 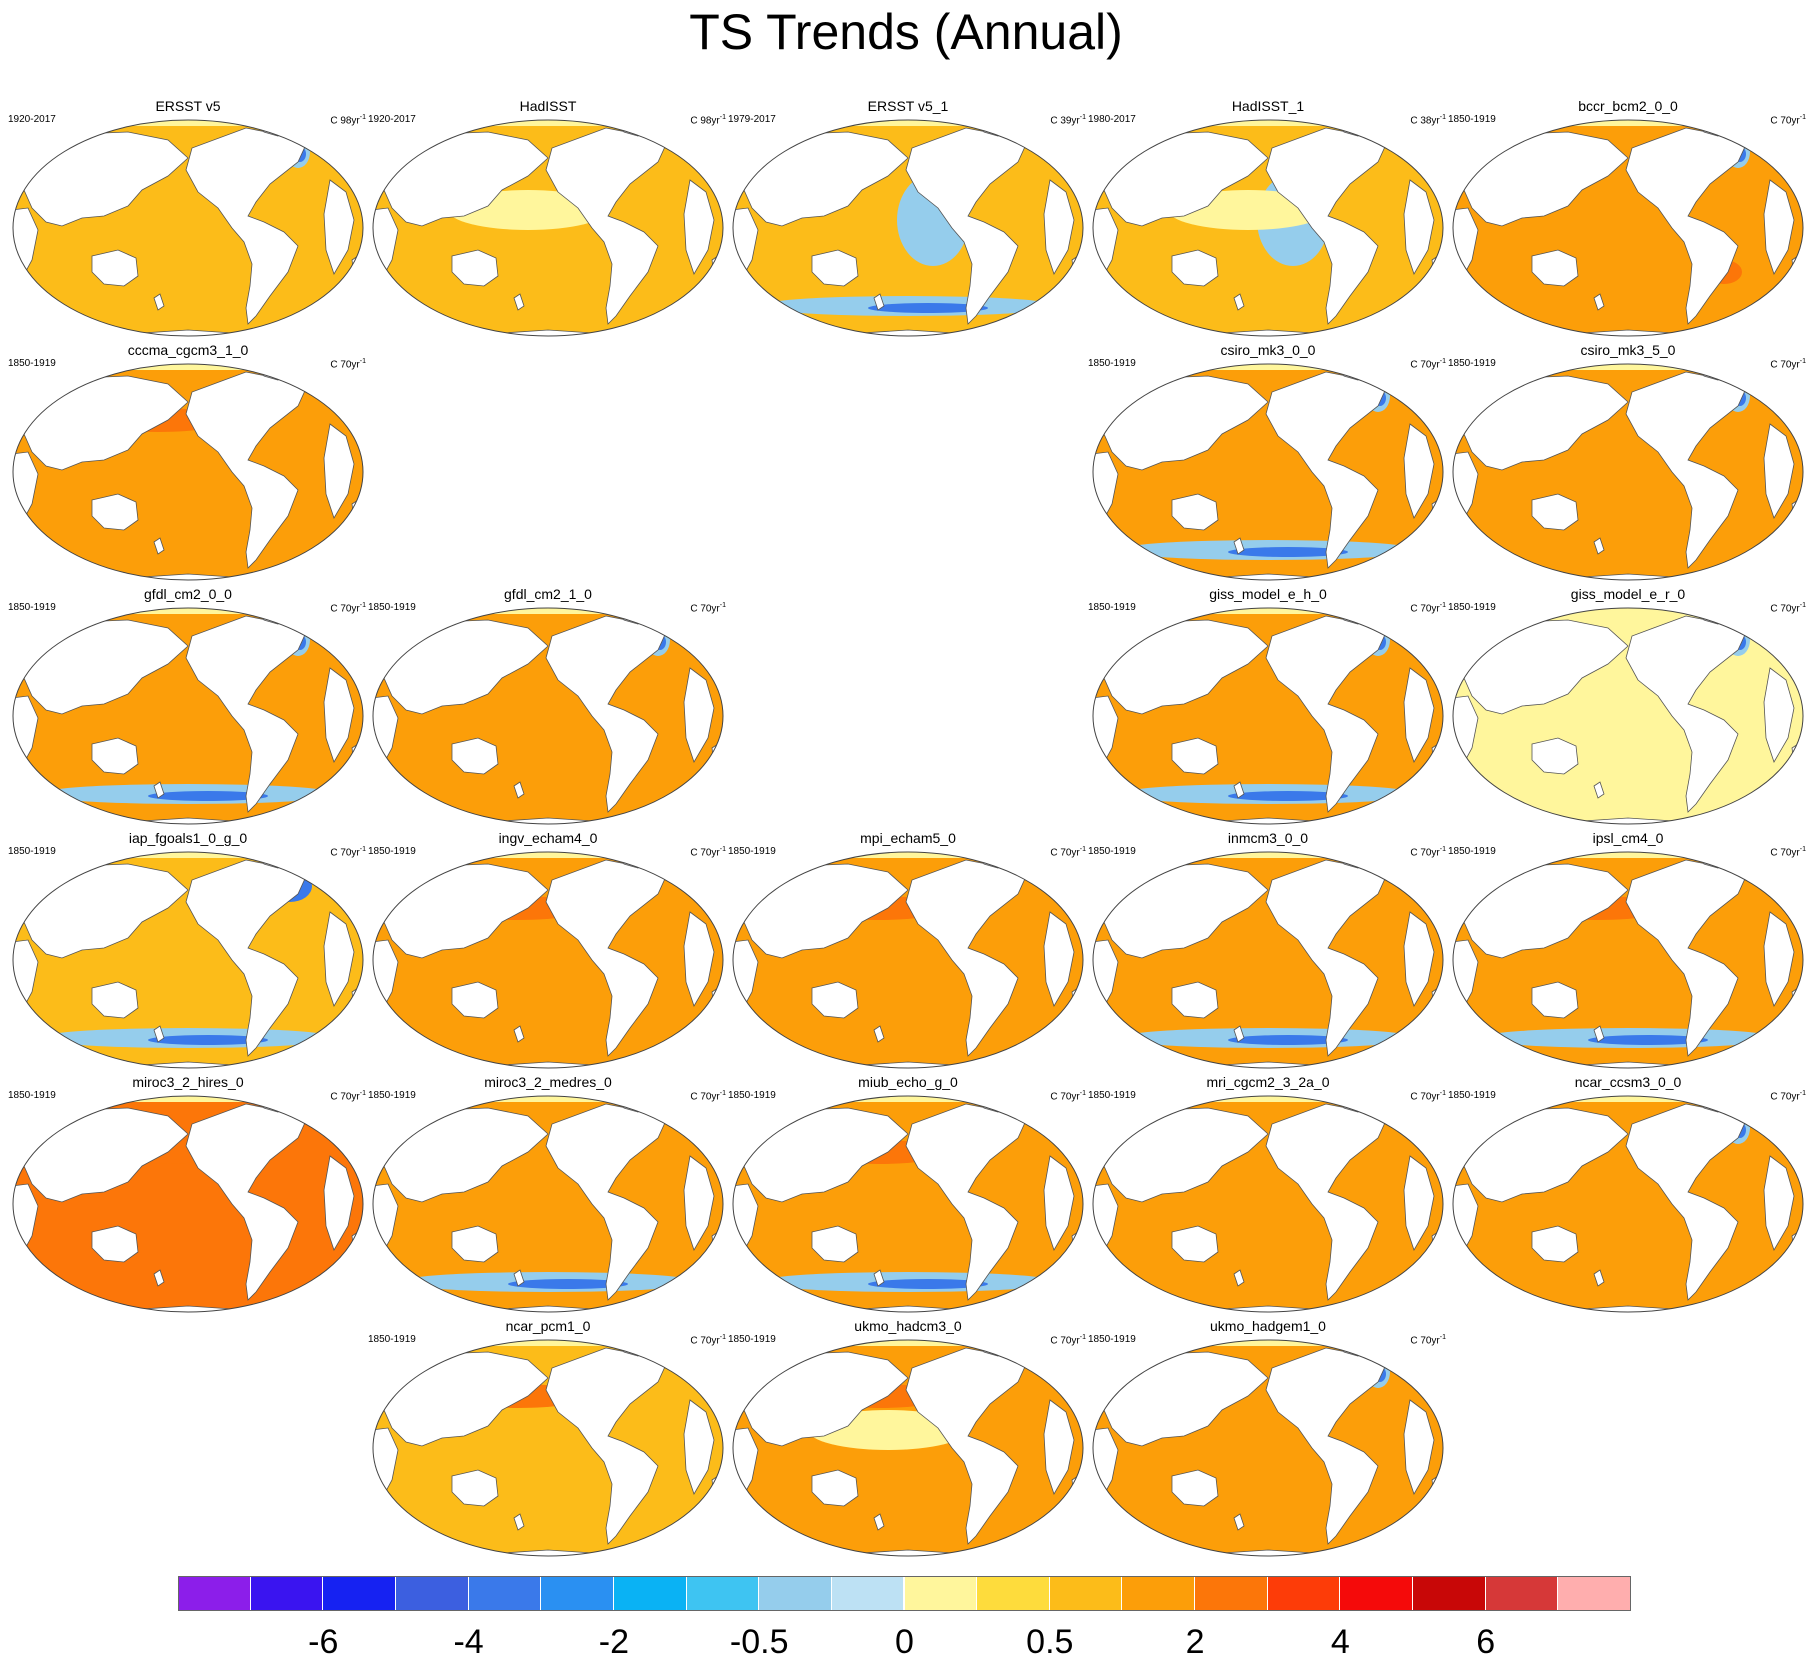 I want to click on panel-title: ipsl_cm4_0, so click(x=1628, y=838).